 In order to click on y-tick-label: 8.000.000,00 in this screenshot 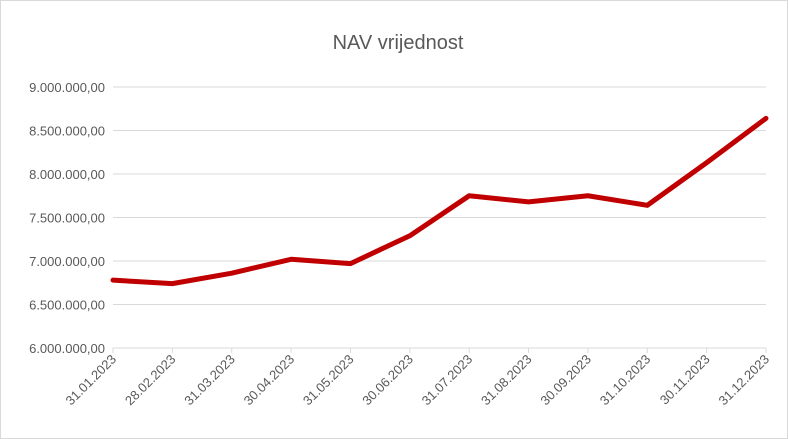, I will do `click(67, 174)`.